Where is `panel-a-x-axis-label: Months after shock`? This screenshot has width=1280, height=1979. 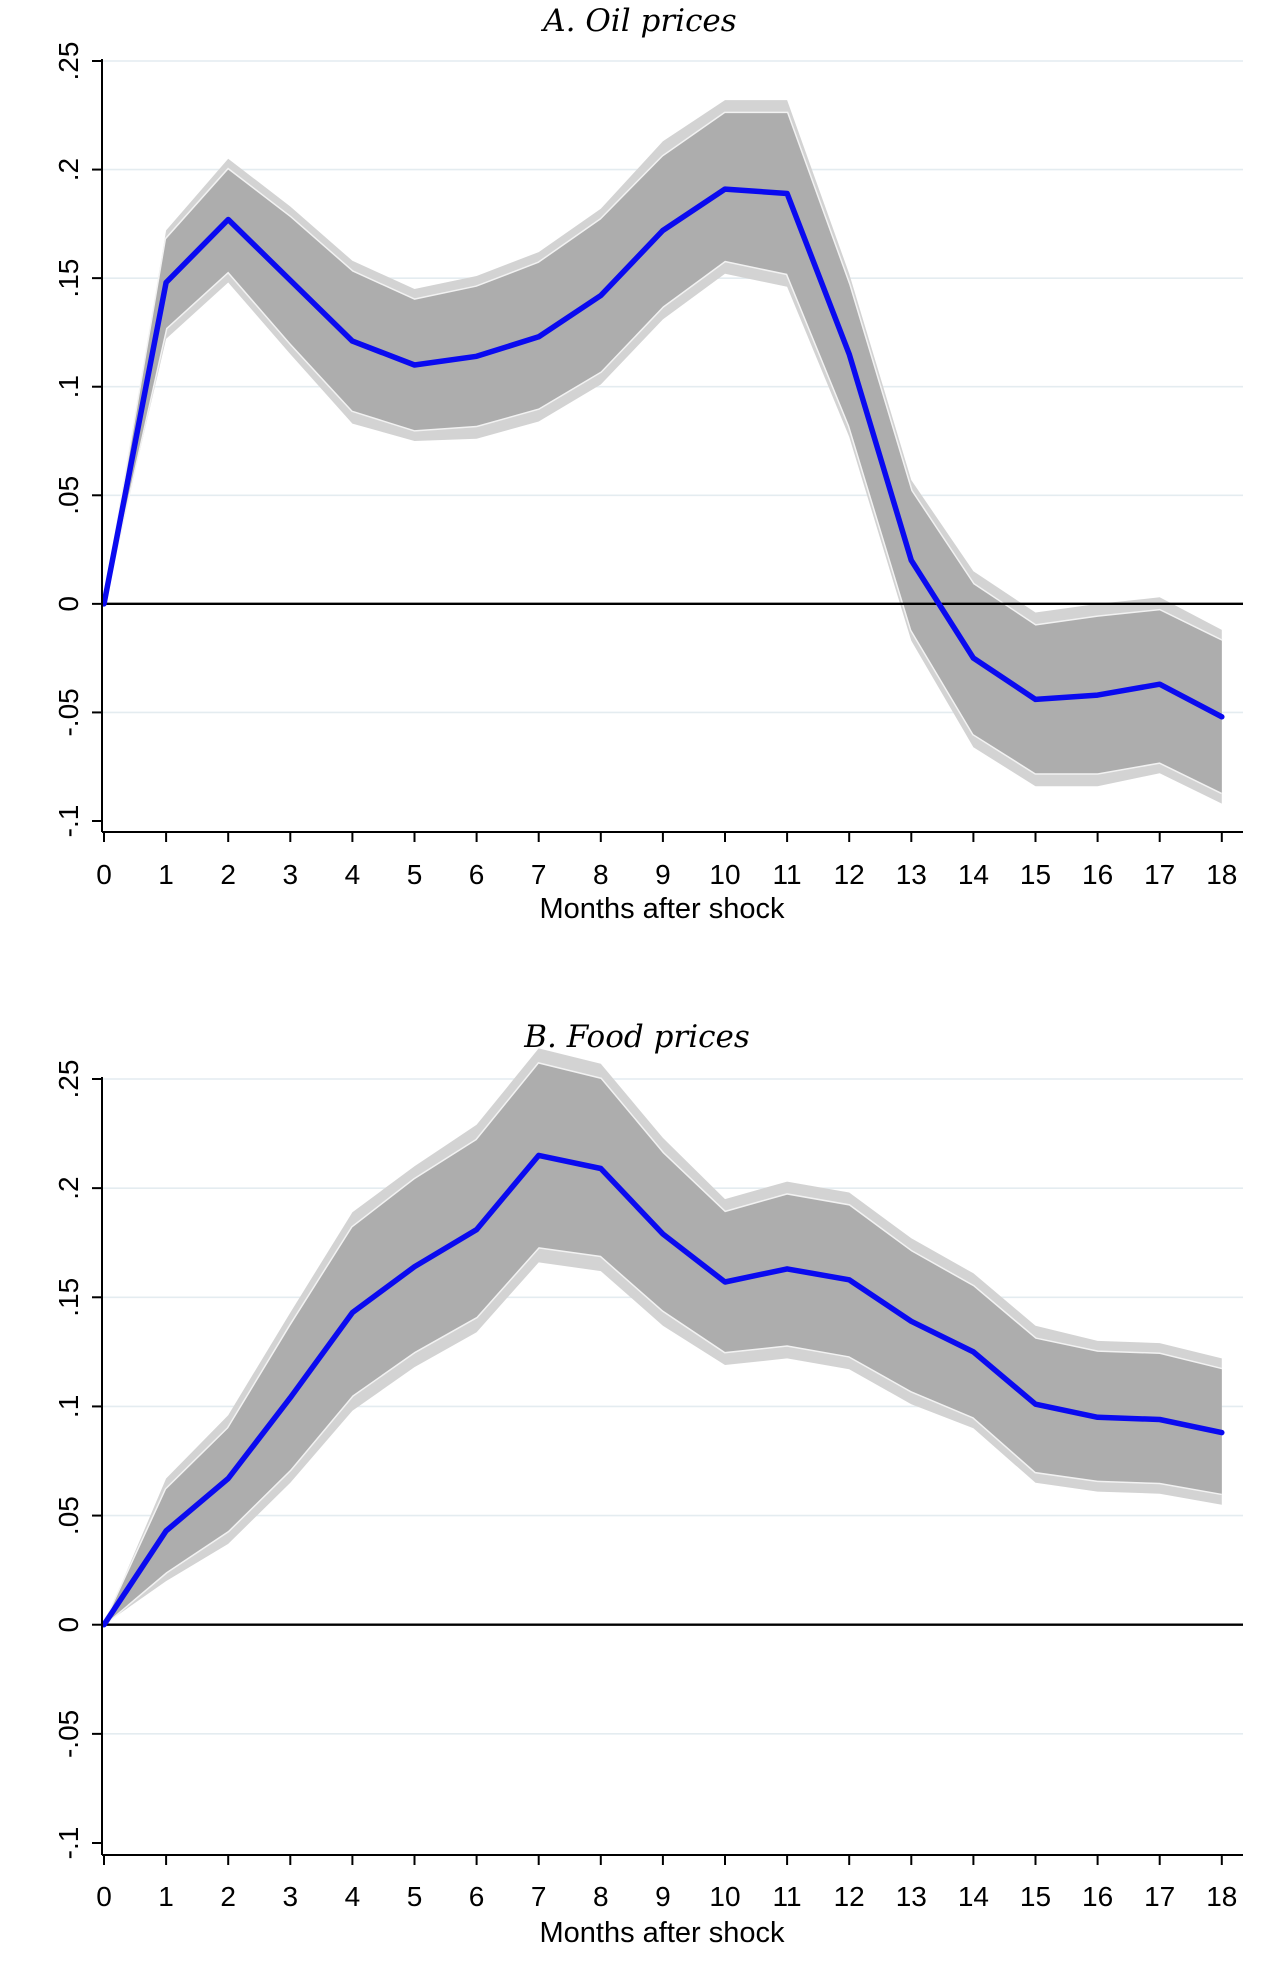 panel-a-x-axis-label: Months after shock is located at coordinates (662, 909).